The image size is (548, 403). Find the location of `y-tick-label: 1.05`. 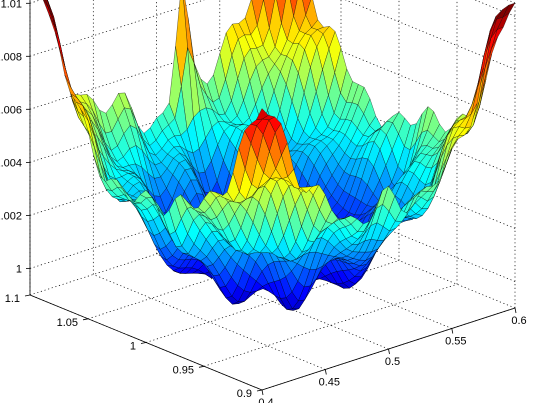

y-tick-label: 1.05 is located at coordinates (67, 323).